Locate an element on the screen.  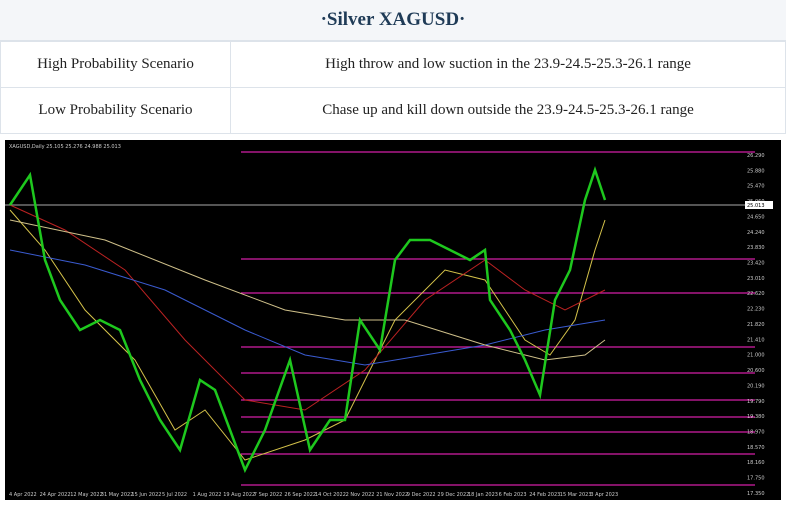
y-tick-label: 20.600 is located at coordinates (756, 371).